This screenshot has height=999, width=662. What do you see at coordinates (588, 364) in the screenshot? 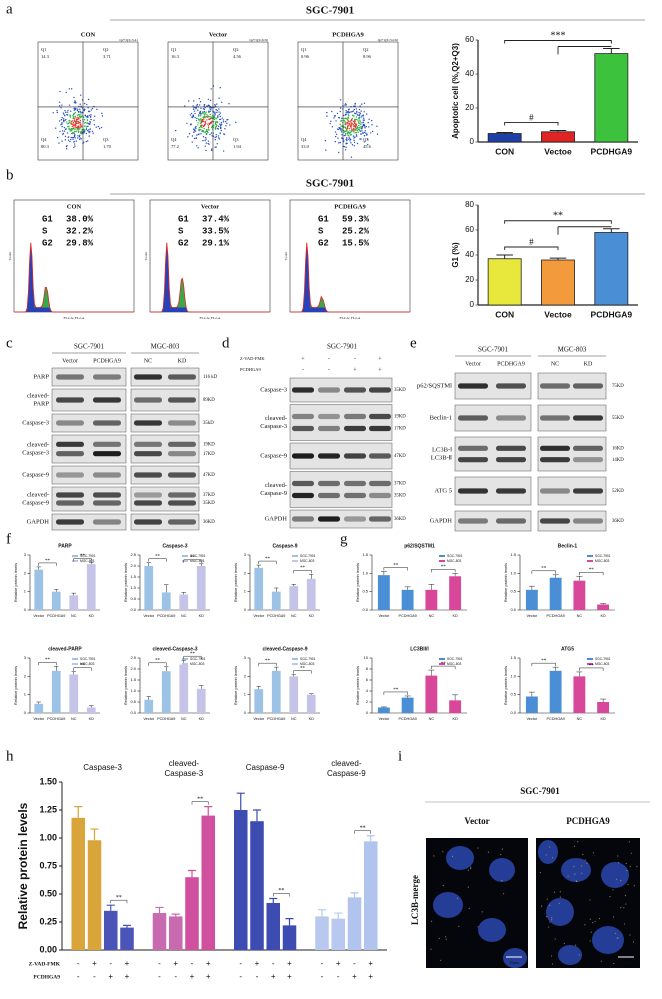
I see `lane-label: KD` at bounding box center [588, 364].